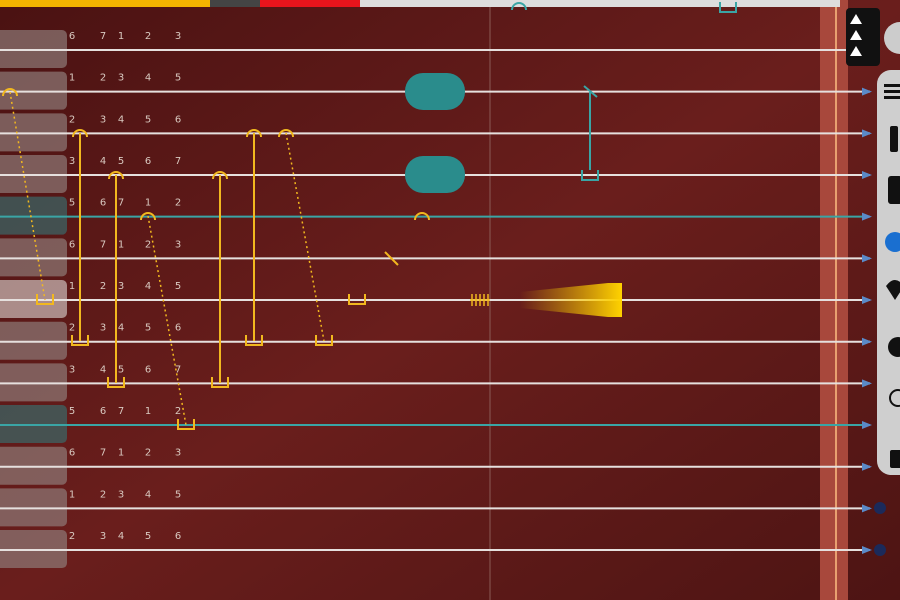  What do you see at coordinates (892, 276) in the screenshot?
I see `tool-icons` at bounding box center [892, 276].